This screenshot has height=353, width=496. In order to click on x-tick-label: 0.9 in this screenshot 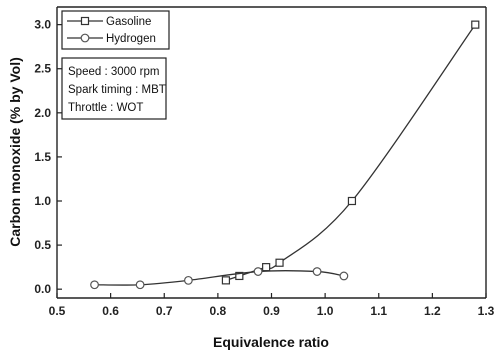, I will do `click(271, 311)`.